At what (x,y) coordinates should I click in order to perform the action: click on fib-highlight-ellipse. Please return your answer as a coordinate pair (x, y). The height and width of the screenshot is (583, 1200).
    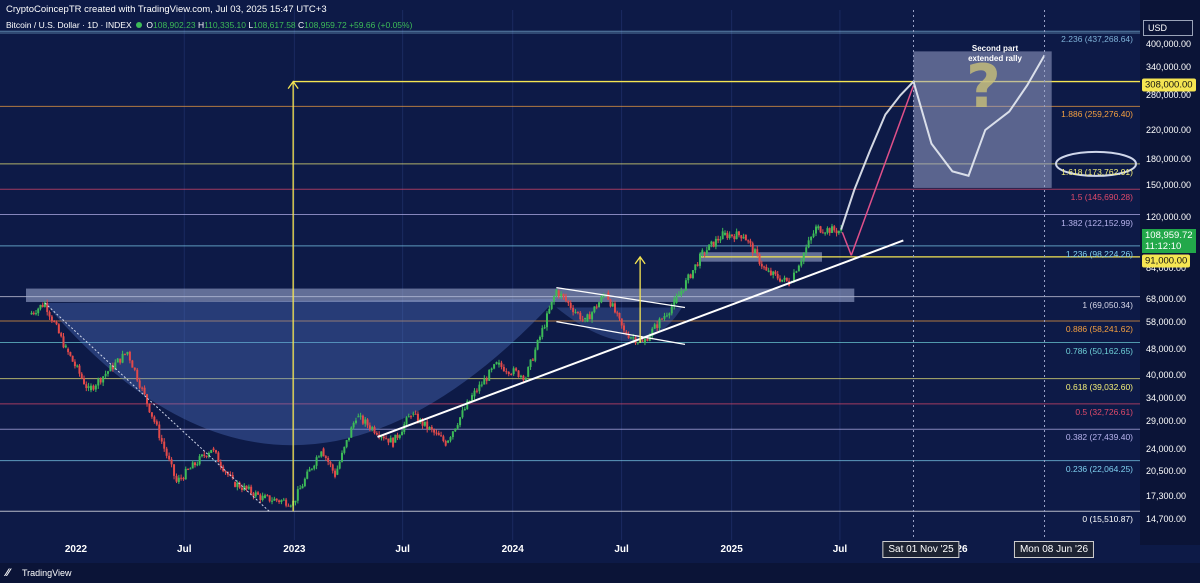
    Looking at the image, I should click on (1096, 163).